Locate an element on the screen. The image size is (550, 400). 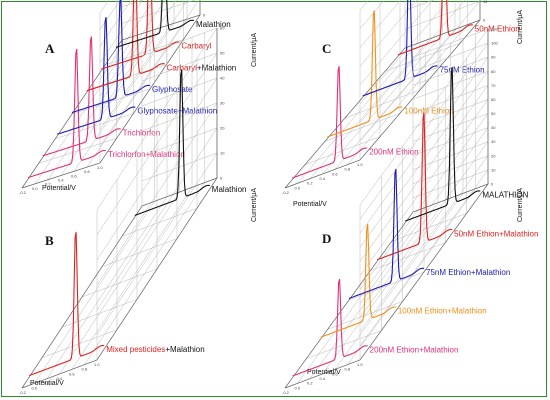
trace-label-part: Trichlorfon+Malathion is located at coordinates (146, 154).